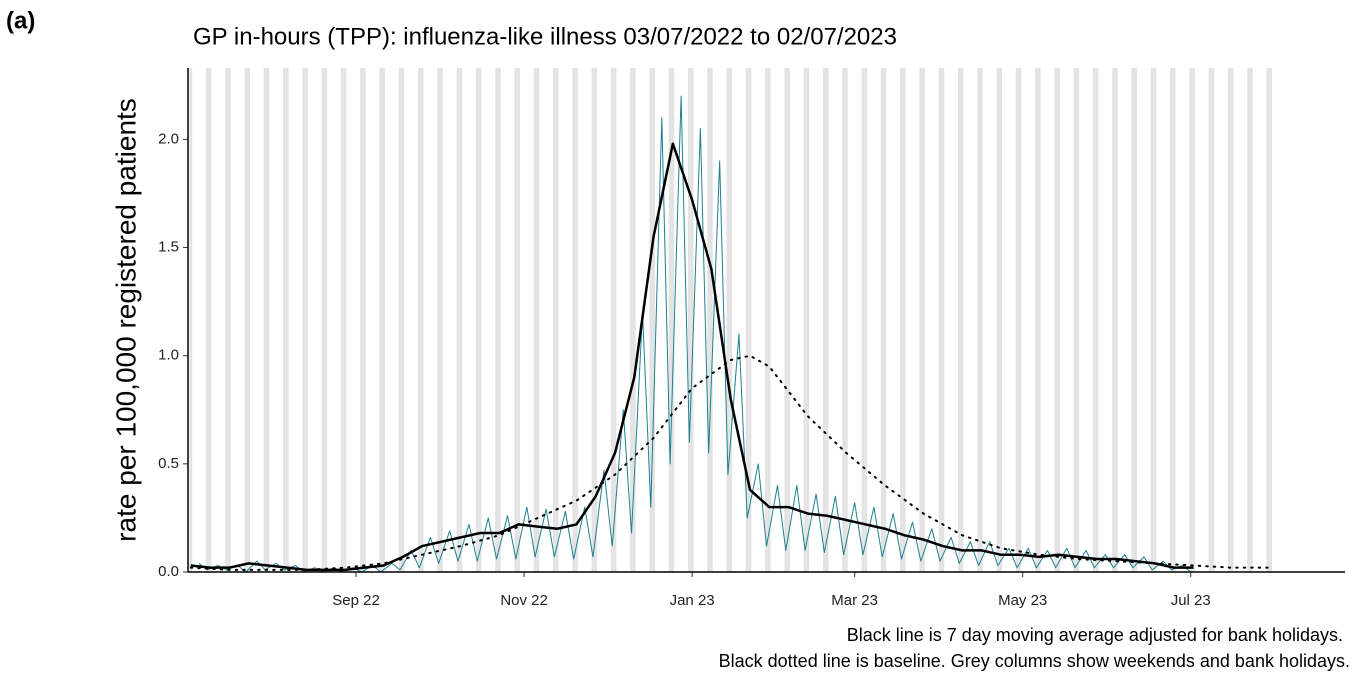 The width and height of the screenshot is (1365, 675). I want to click on y-tick-label: 1.5, so click(168, 247).